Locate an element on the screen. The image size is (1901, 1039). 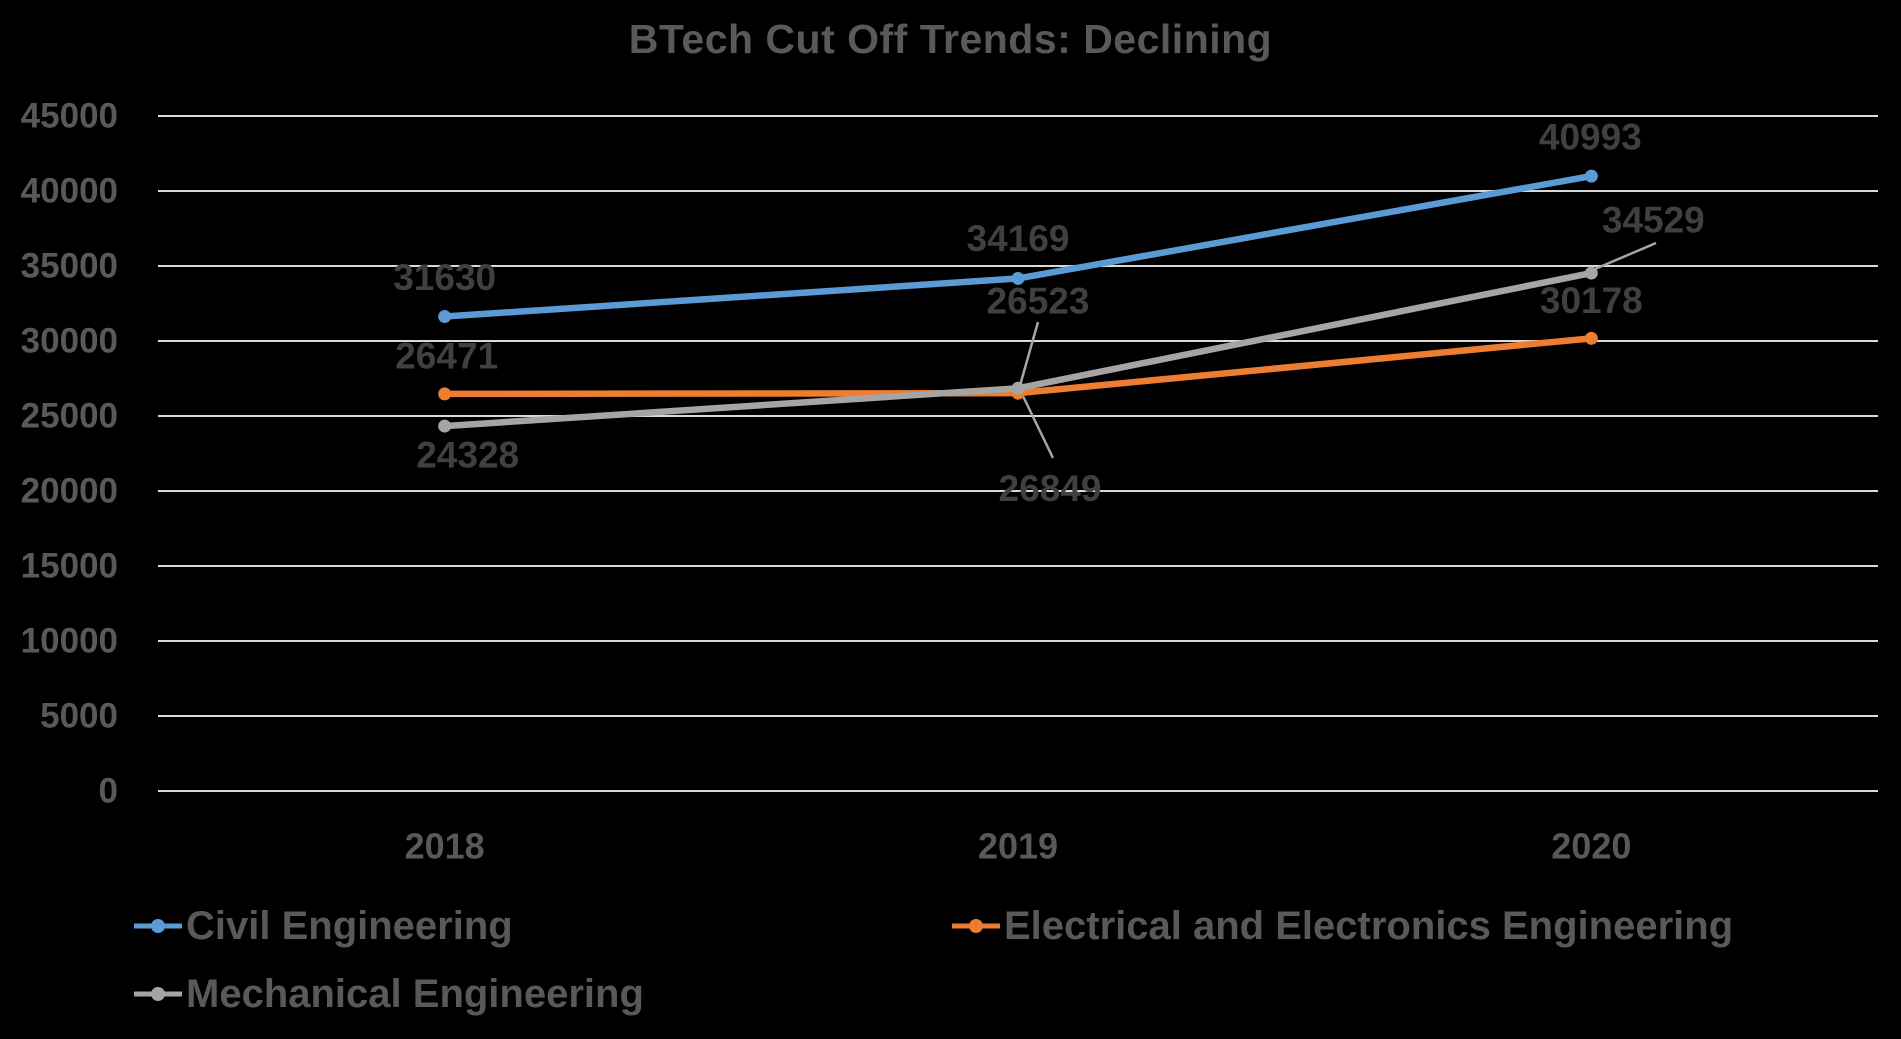
data-label-mechanical-engineering: 26849 is located at coordinates (1050, 488).